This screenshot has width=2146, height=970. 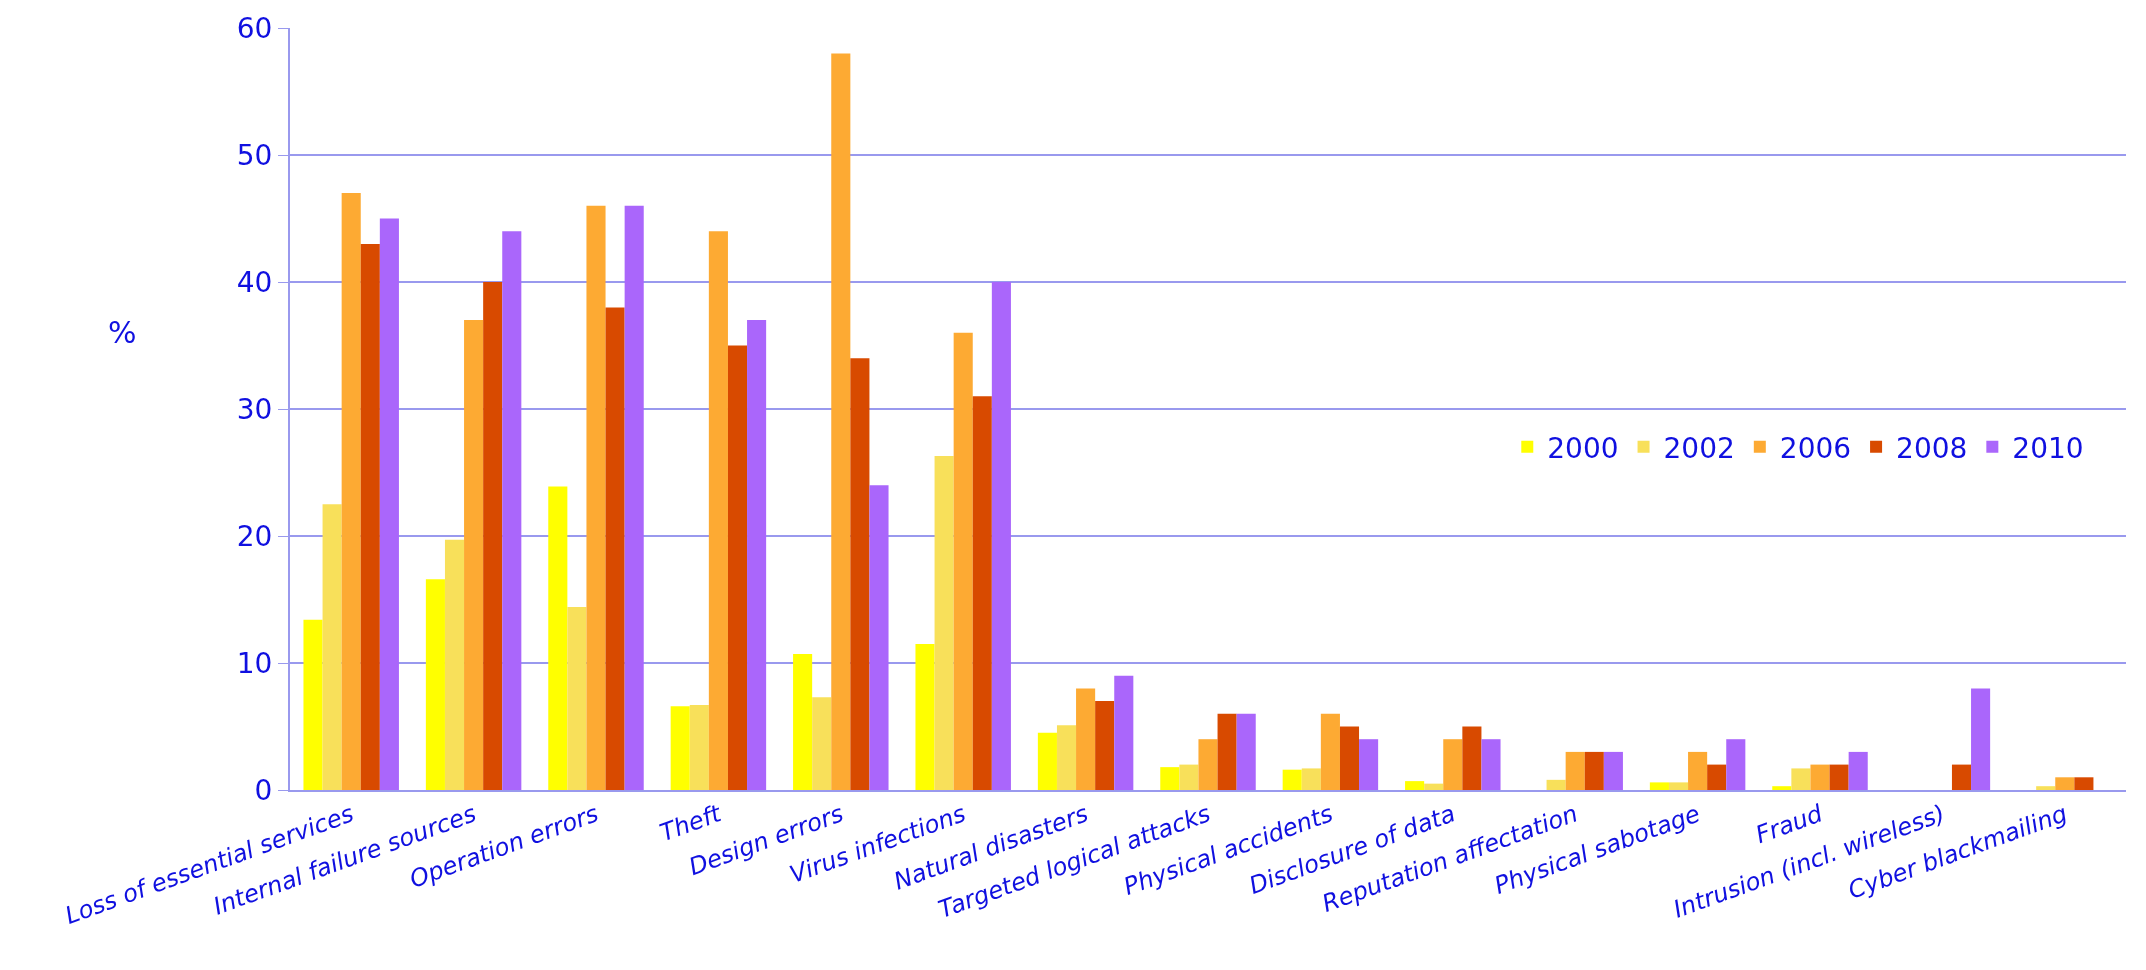 What do you see at coordinates (254, 409) in the screenshot?
I see `y-tick-label: 30` at bounding box center [254, 409].